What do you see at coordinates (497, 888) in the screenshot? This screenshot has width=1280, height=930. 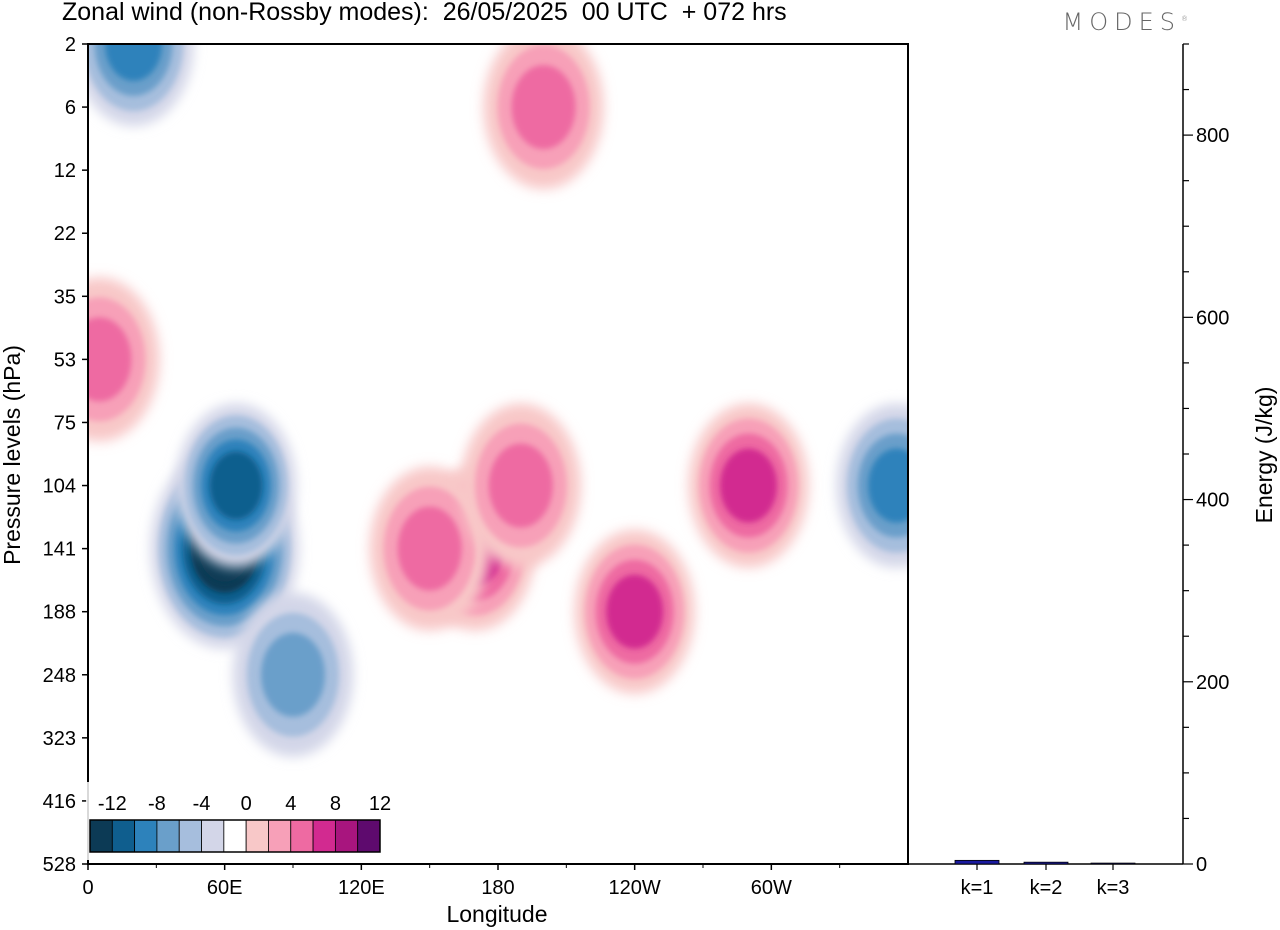 I see `x-tick-label: 180` at bounding box center [497, 888].